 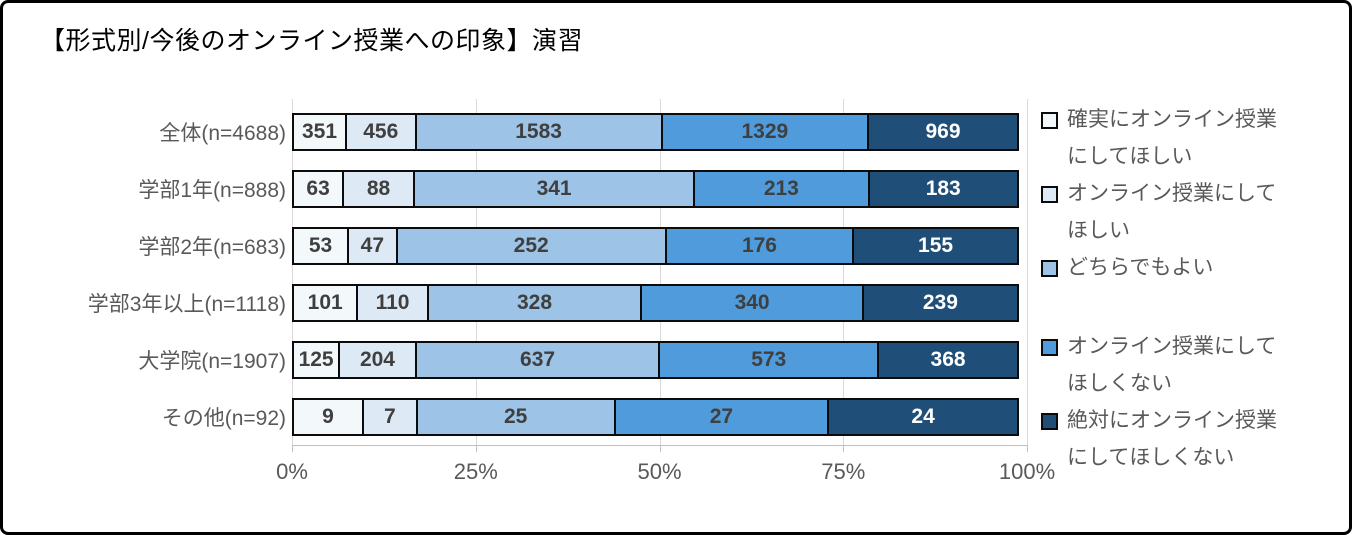 I want to click on stacked-bar: 63 88 341 213 183, so click(x=659, y=188).